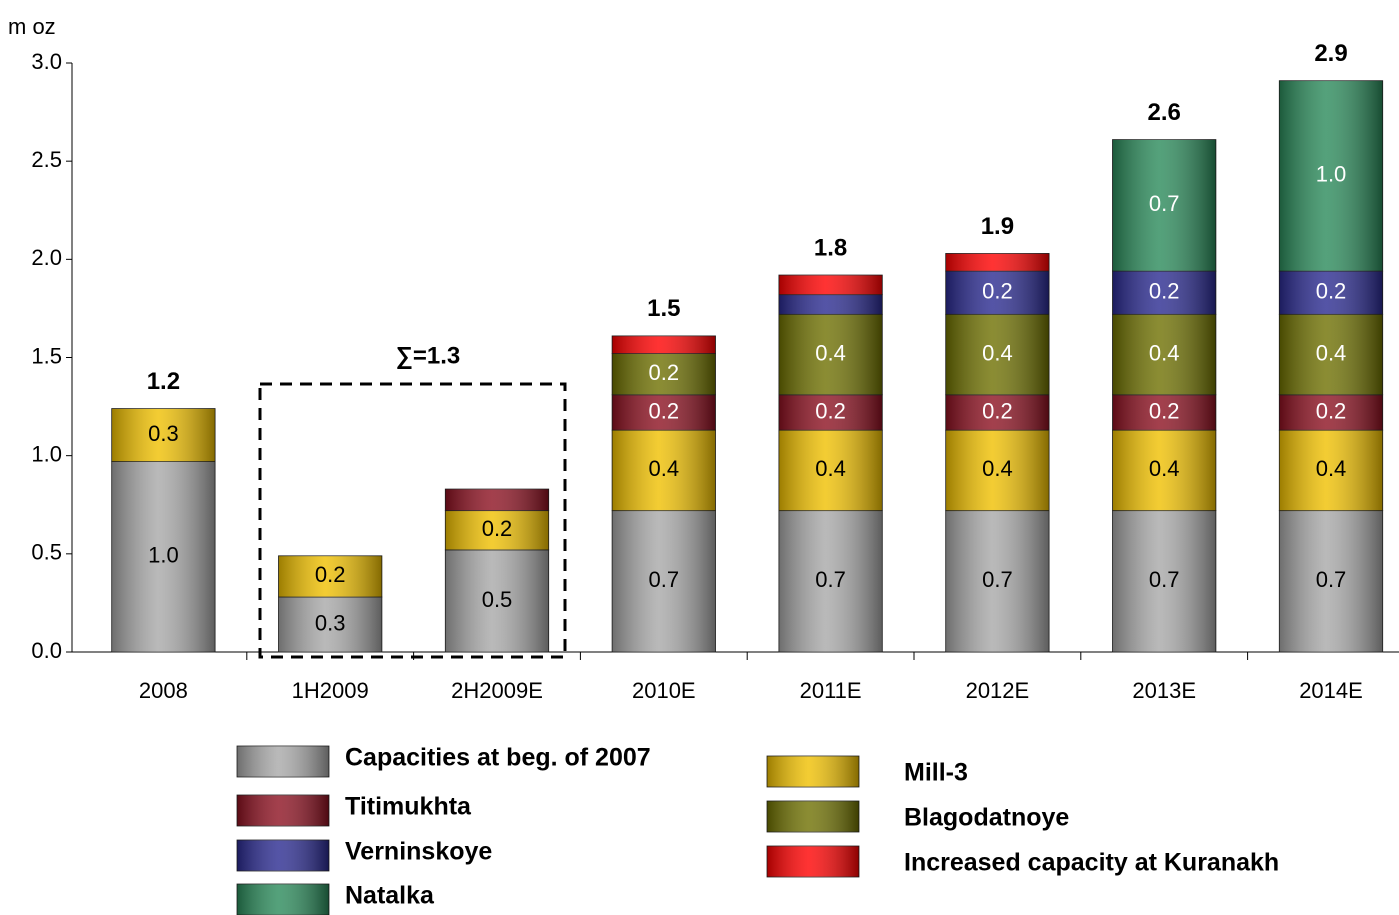 The height and width of the screenshot is (915, 1399). I want to click on y-tick-label: 2.0, so click(46, 257).